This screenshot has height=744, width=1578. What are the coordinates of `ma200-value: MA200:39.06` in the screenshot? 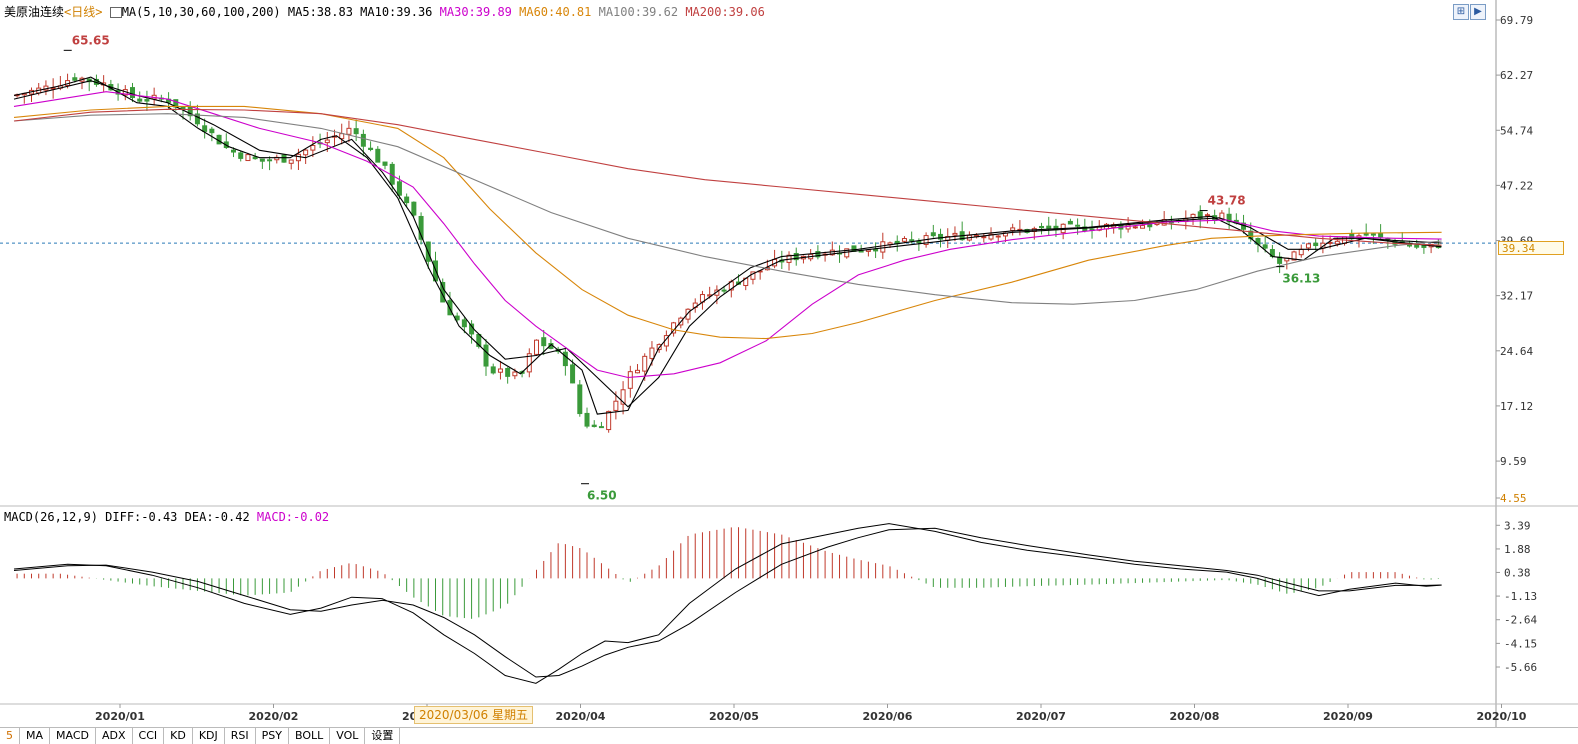 It's located at (725, 12).